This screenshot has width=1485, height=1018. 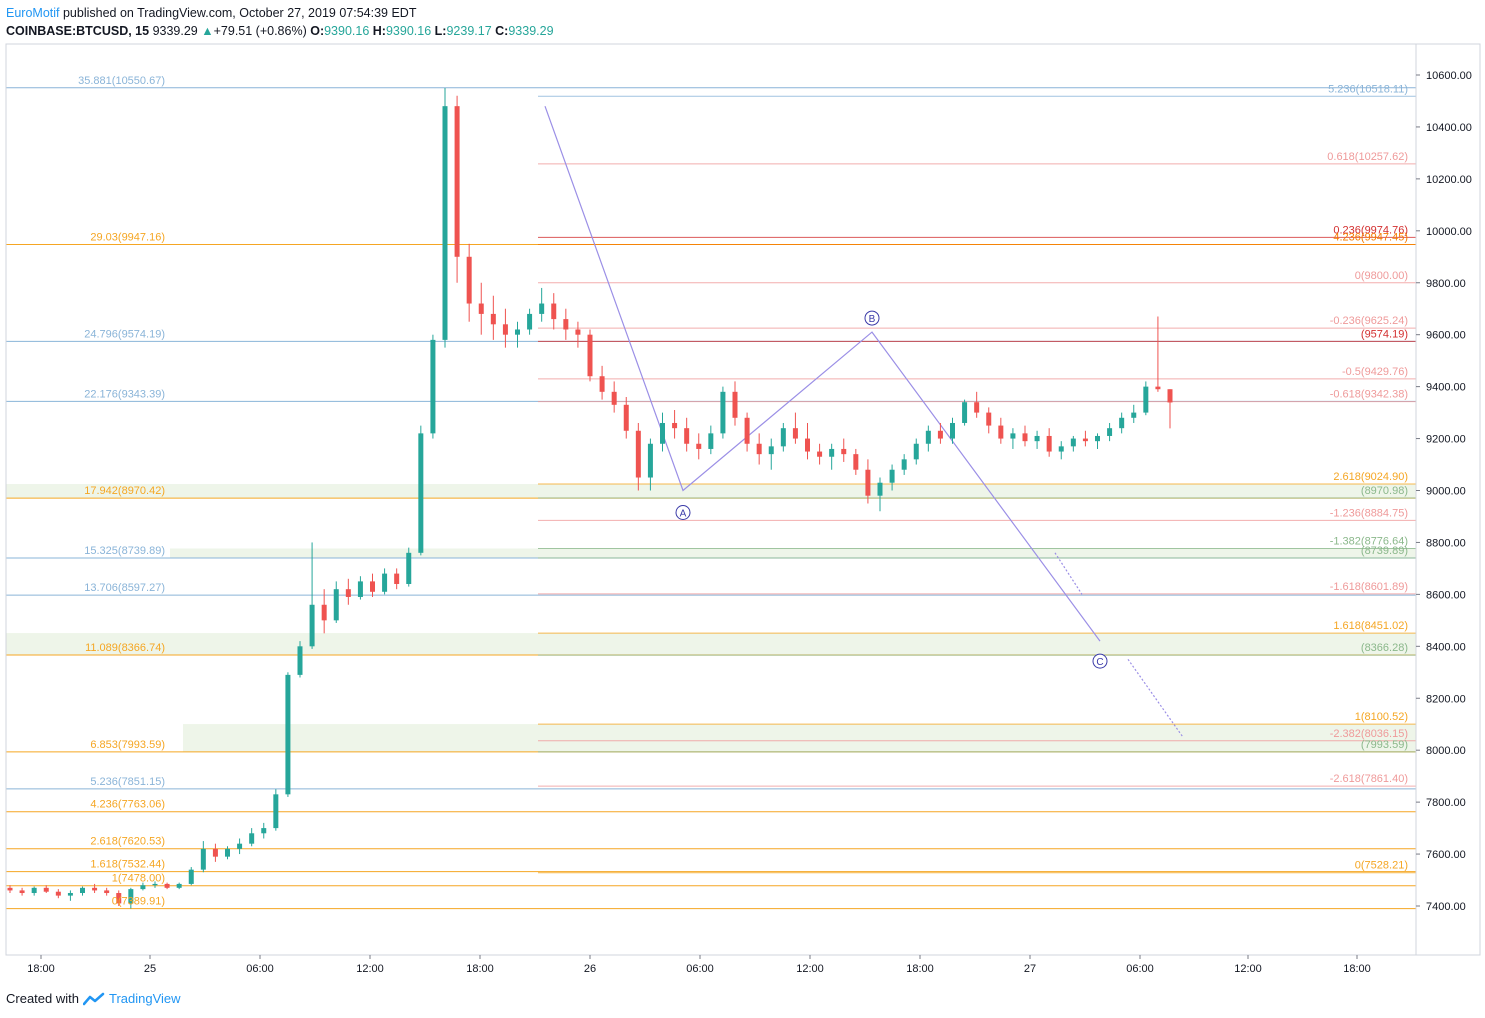 I want to click on symbol-label: COINBASE:BTCUSD, 15, so click(x=78, y=31).